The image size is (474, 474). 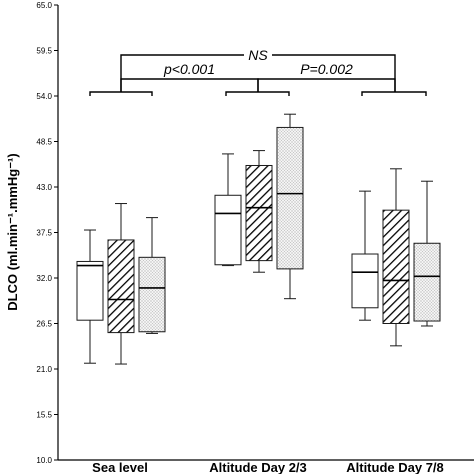 What do you see at coordinates (44, 142) in the screenshot?
I see `y-tick-label: 48.5` at bounding box center [44, 142].